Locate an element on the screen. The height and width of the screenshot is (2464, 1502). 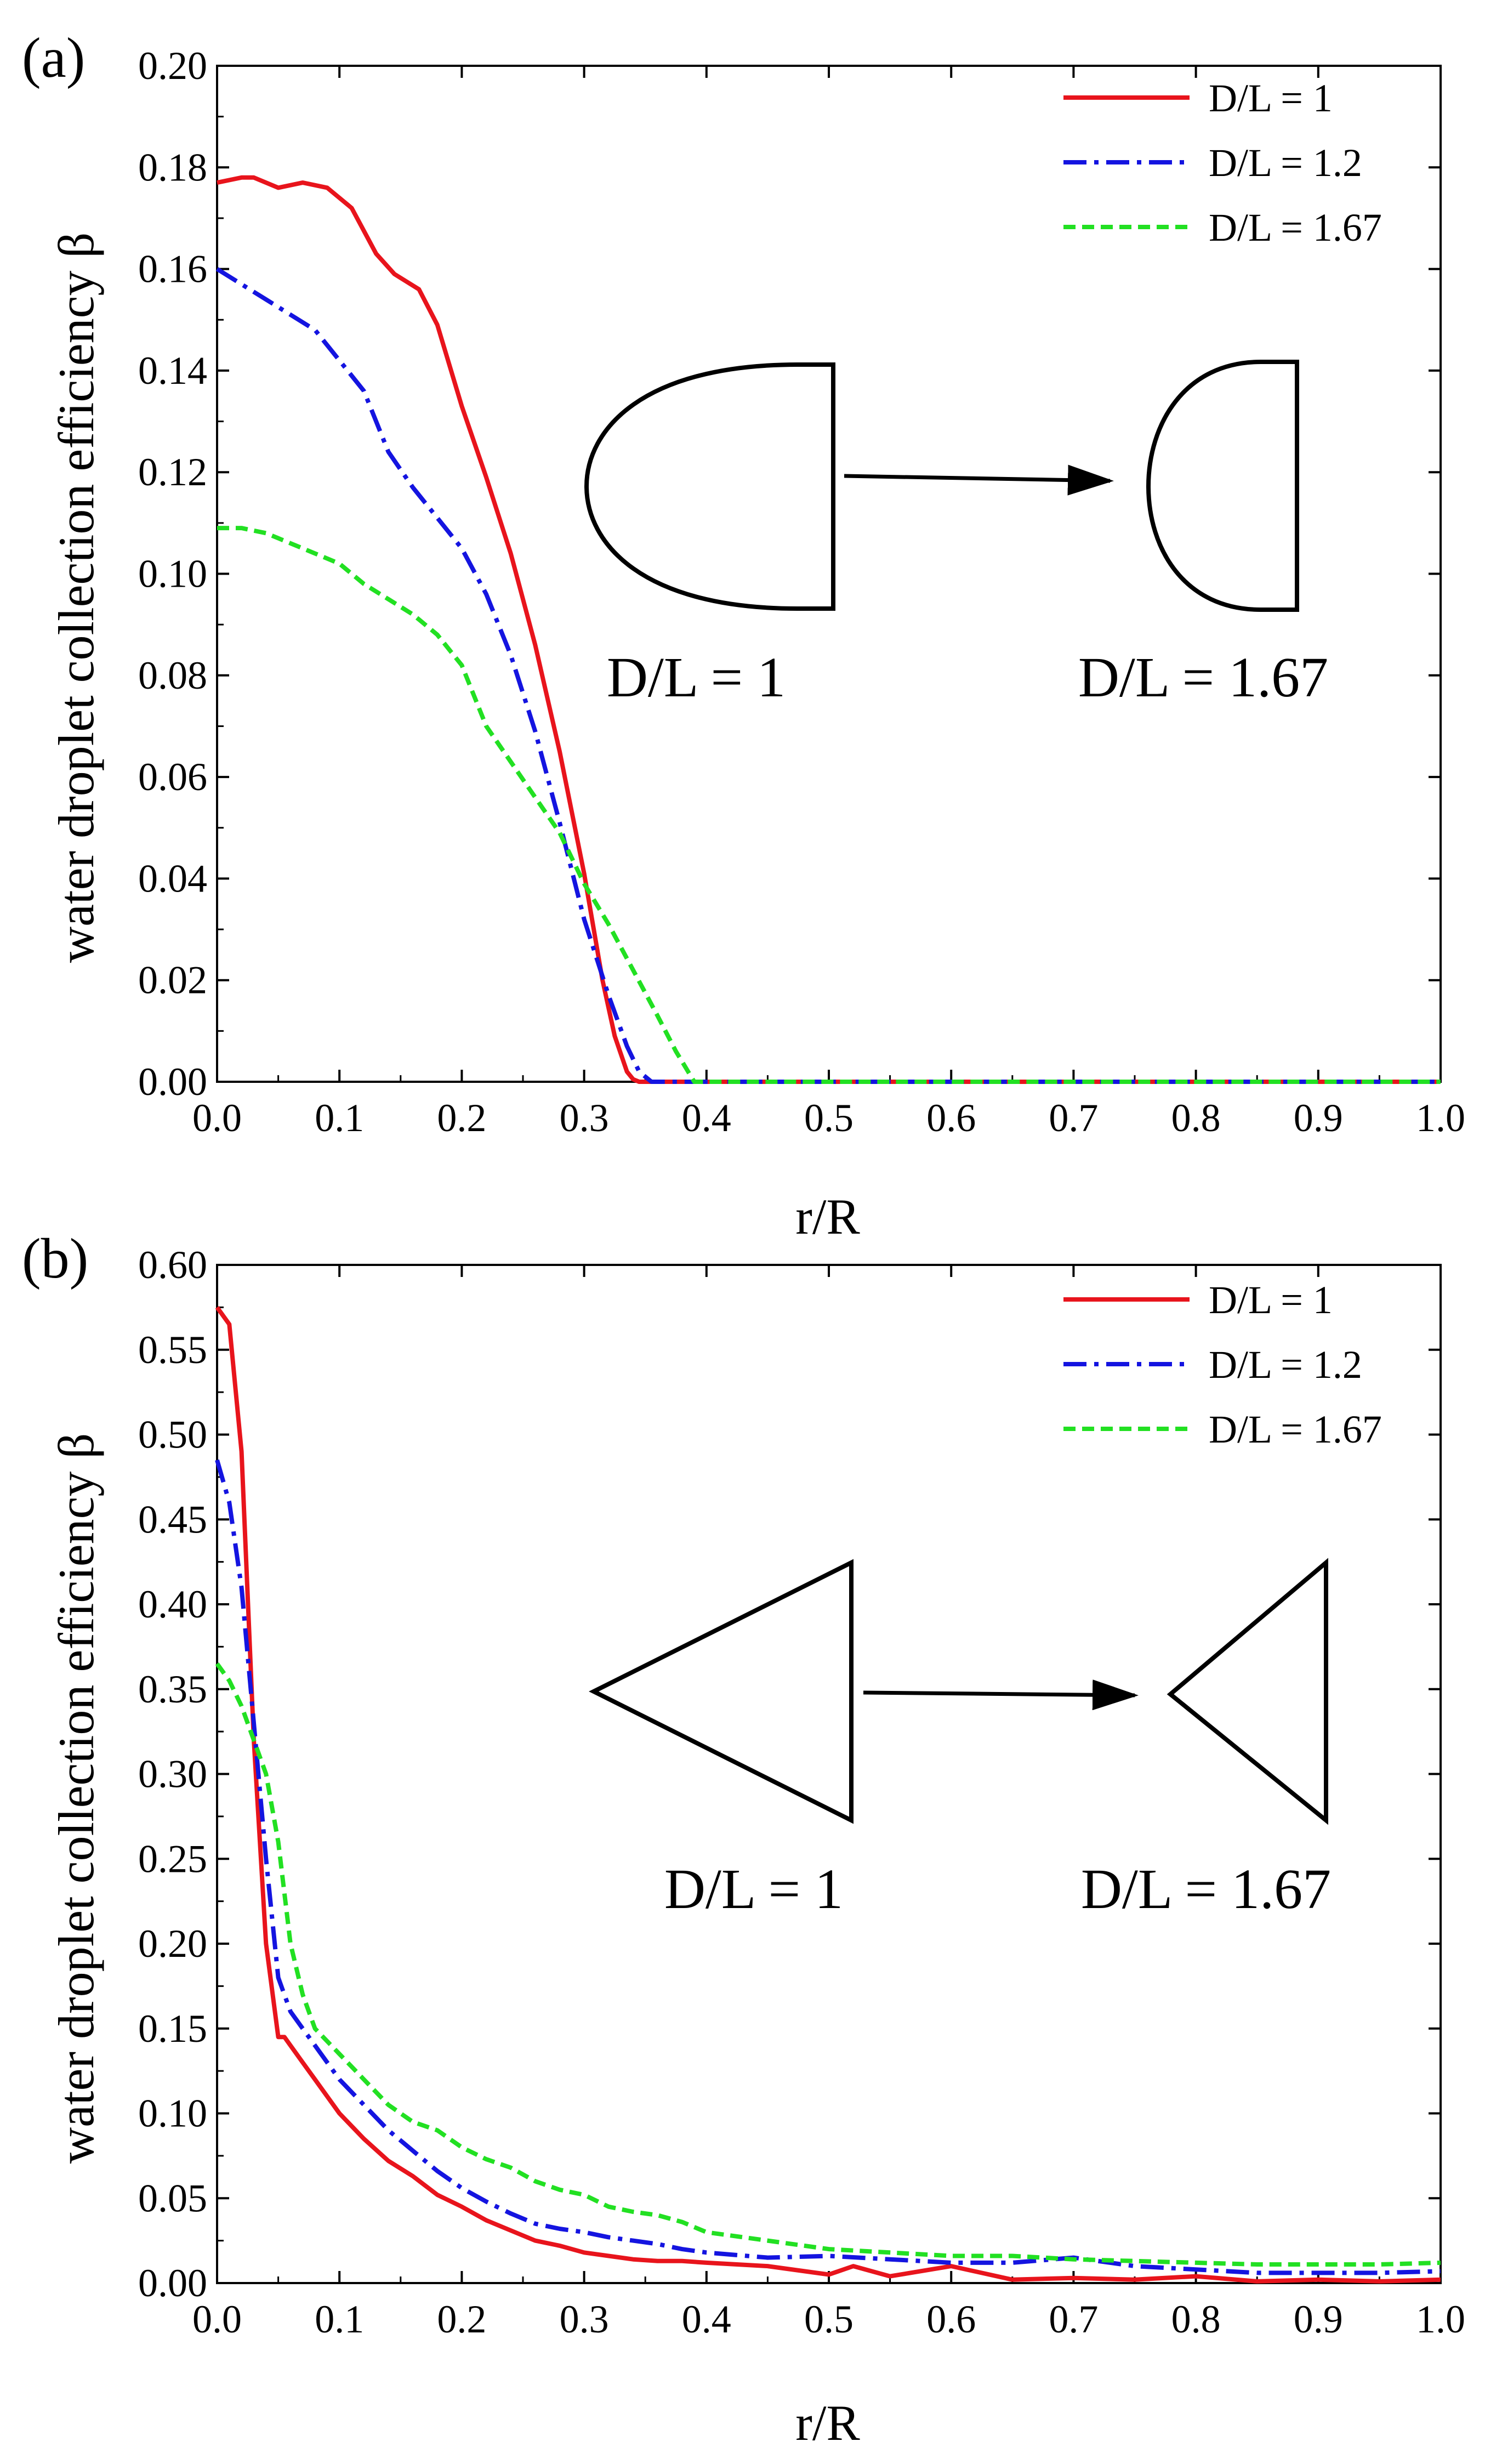
inset-label-right-b: D/L = 1.67 is located at coordinates (1206, 1889).